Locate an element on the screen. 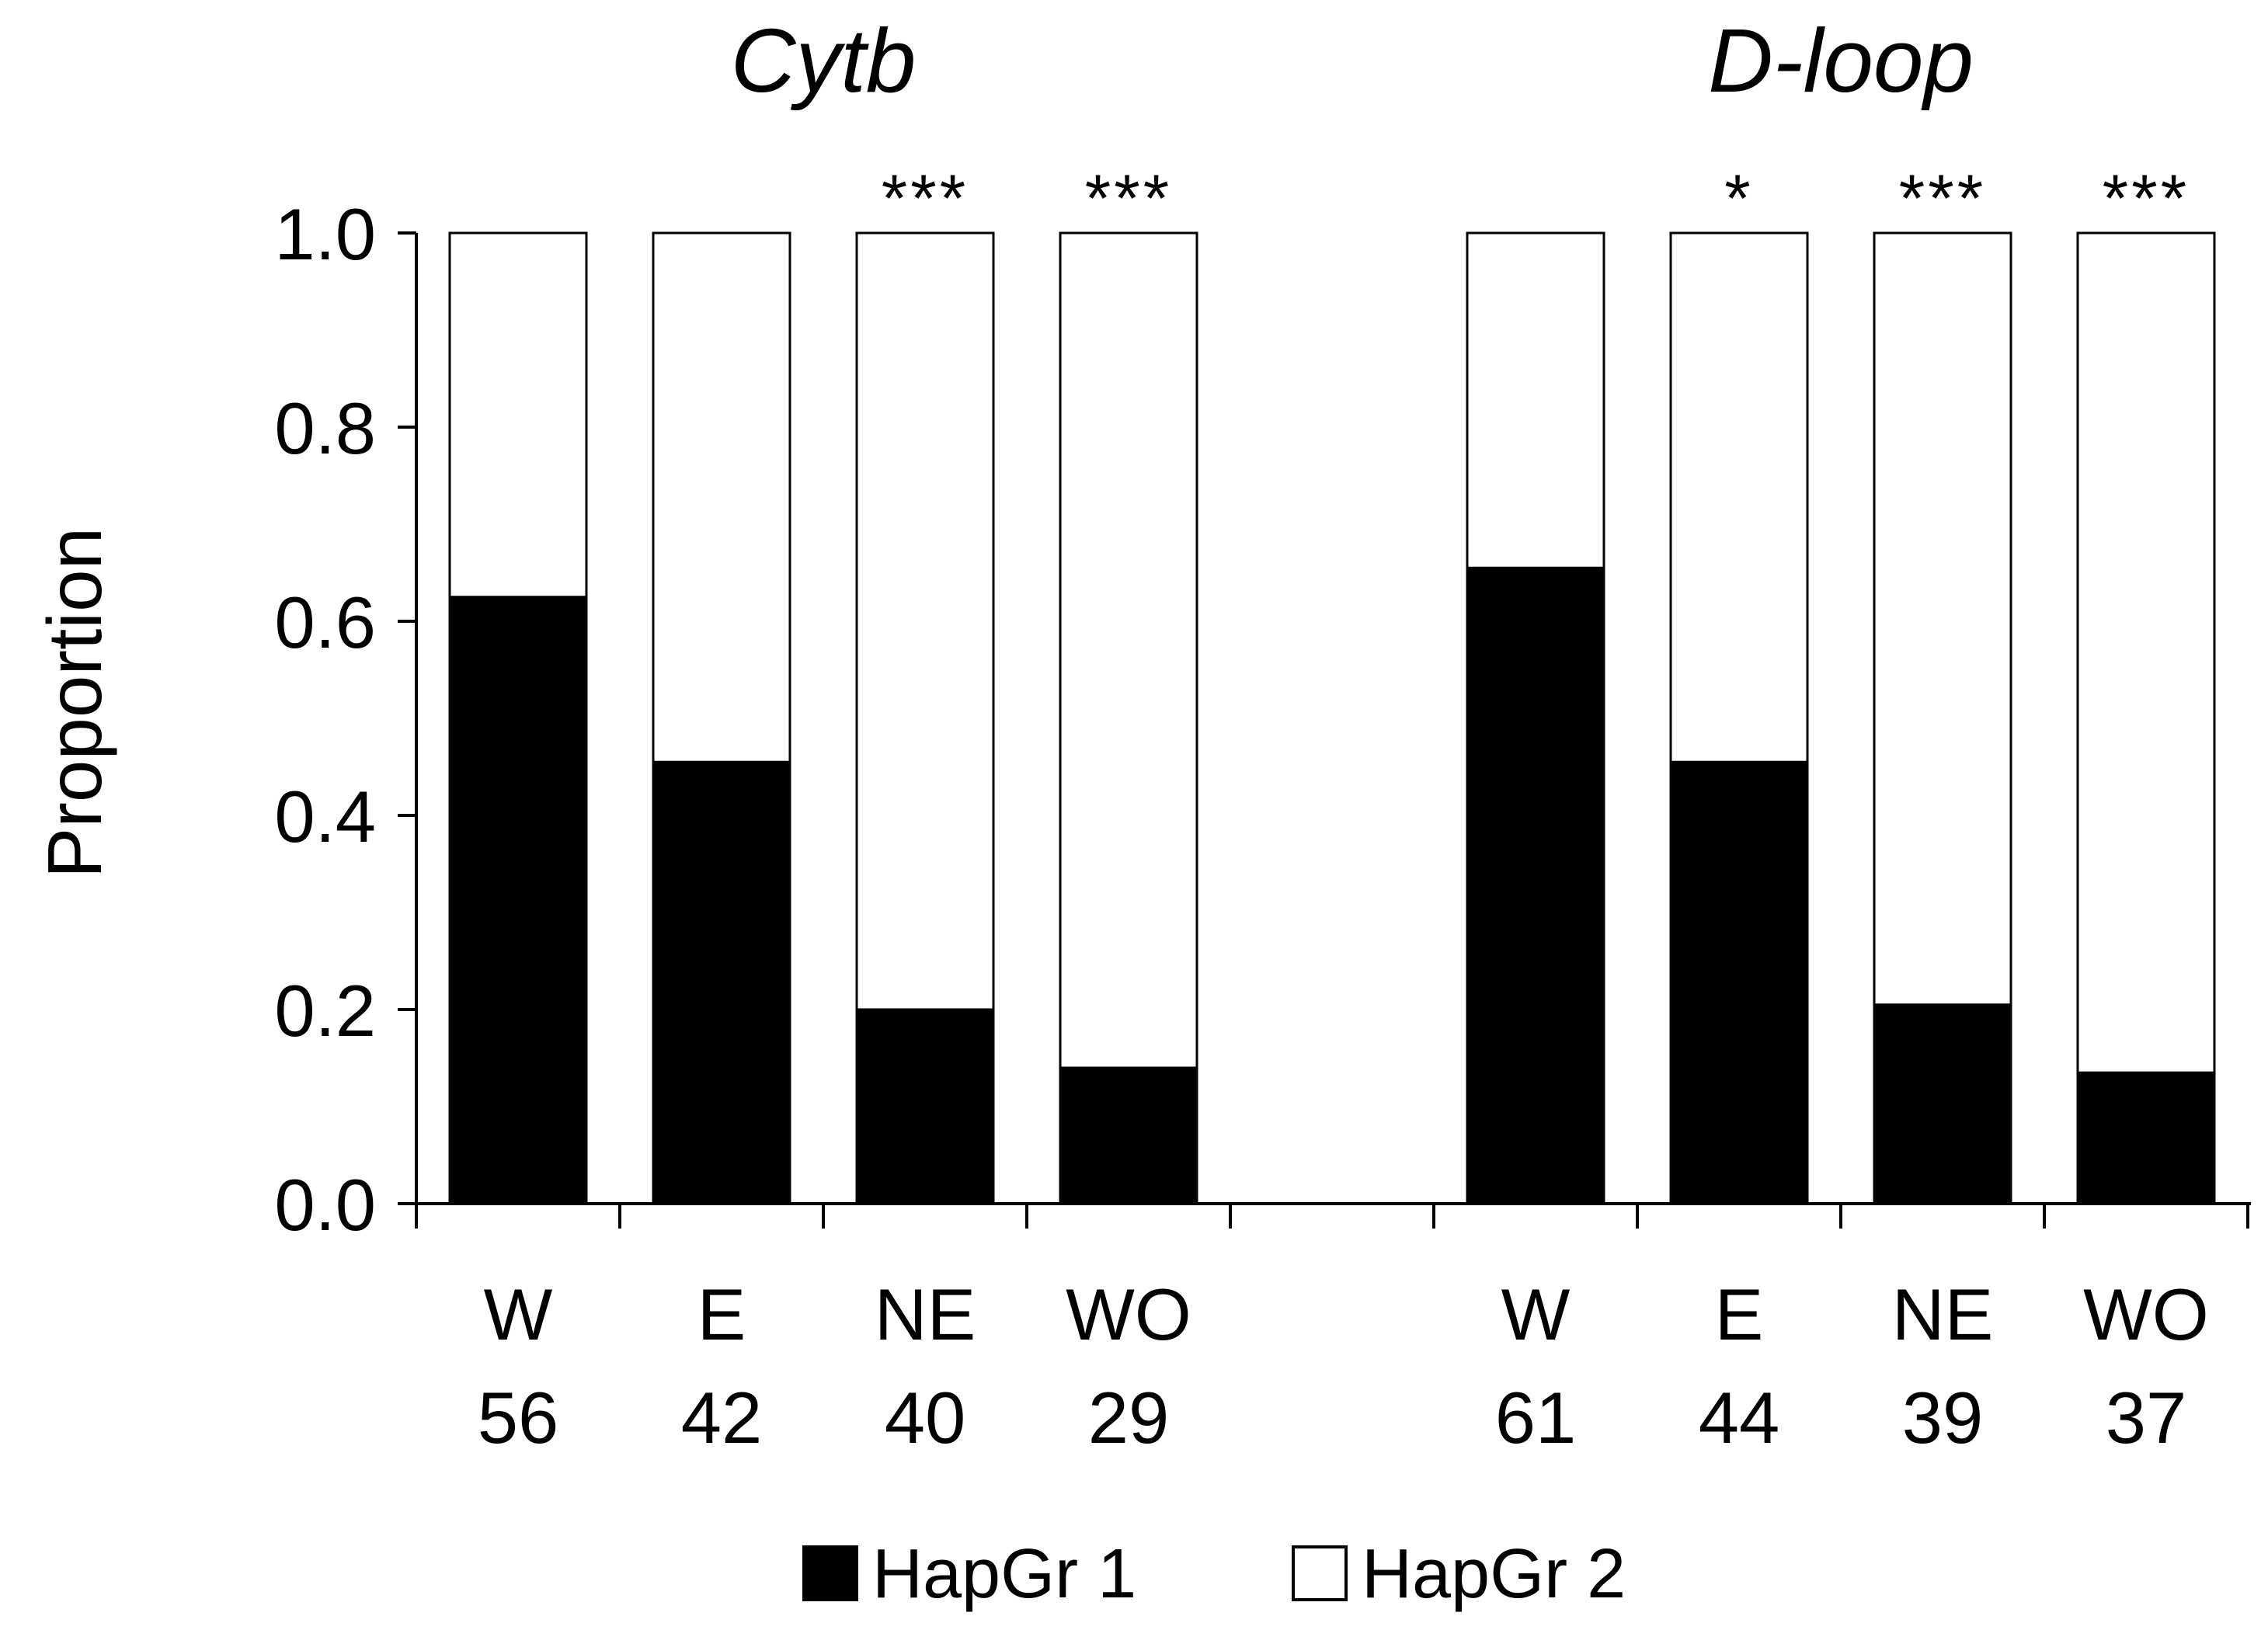 The height and width of the screenshot is (1637, 2268). sample-size-label: 39 is located at coordinates (1943, 1417).